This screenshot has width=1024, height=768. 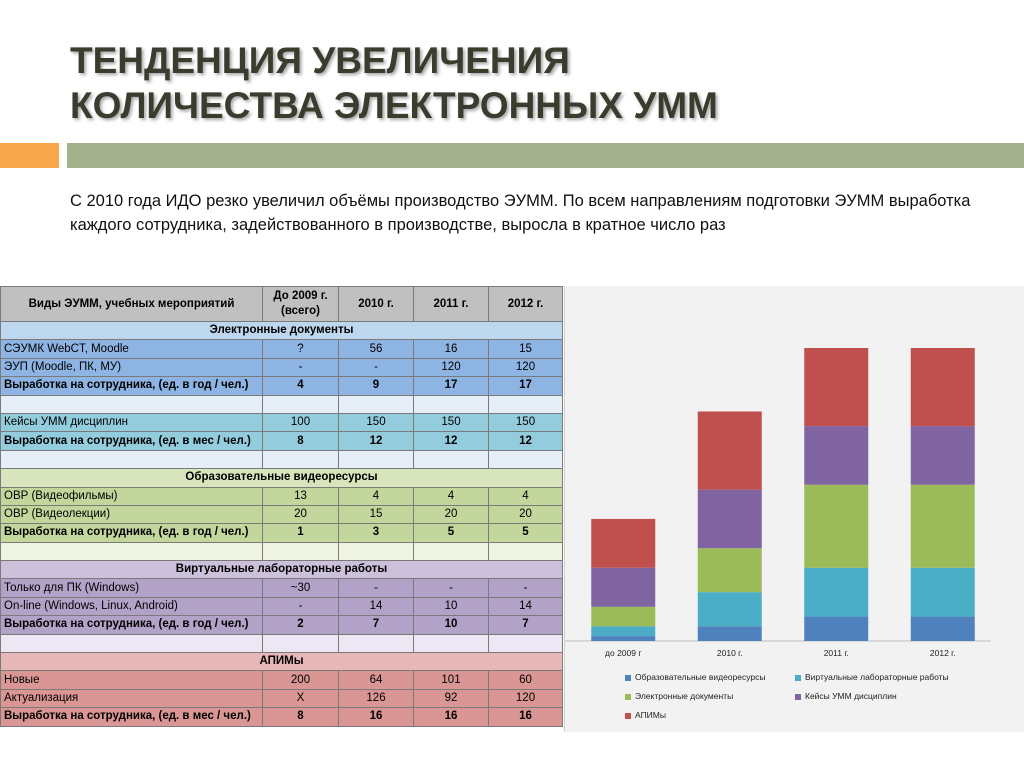 I want to click on table-row: Кейсы УММ дисциплин 100 150 150 150, so click(x=281, y=422).